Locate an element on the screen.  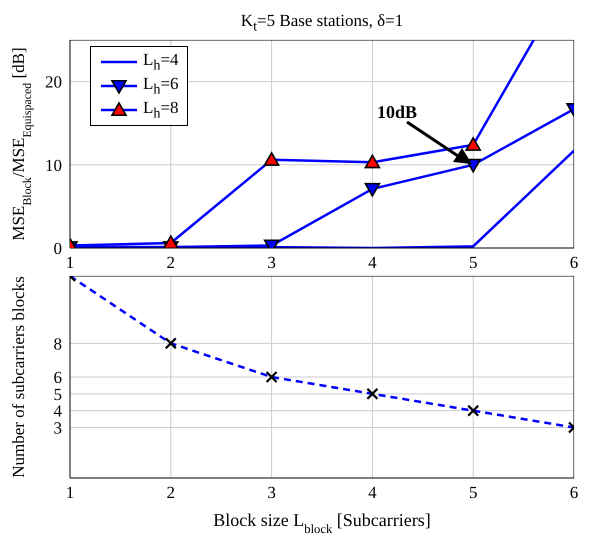
y-tick-label: 5 is located at coordinates (58, 394).